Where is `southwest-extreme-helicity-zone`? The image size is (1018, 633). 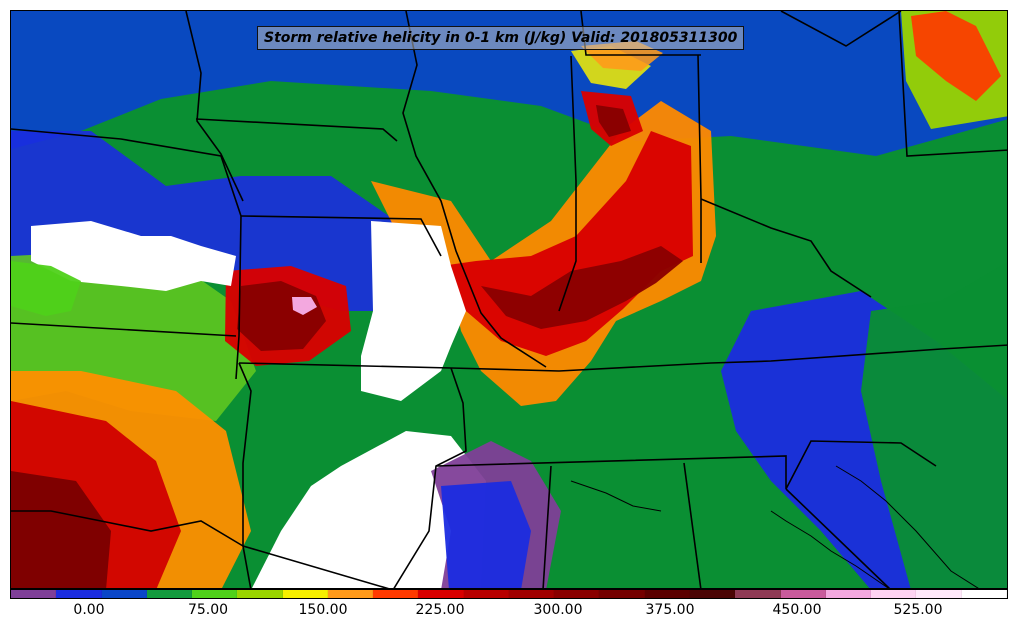
southwest-extreme-helicity-zone is located at coordinates (61, 529).